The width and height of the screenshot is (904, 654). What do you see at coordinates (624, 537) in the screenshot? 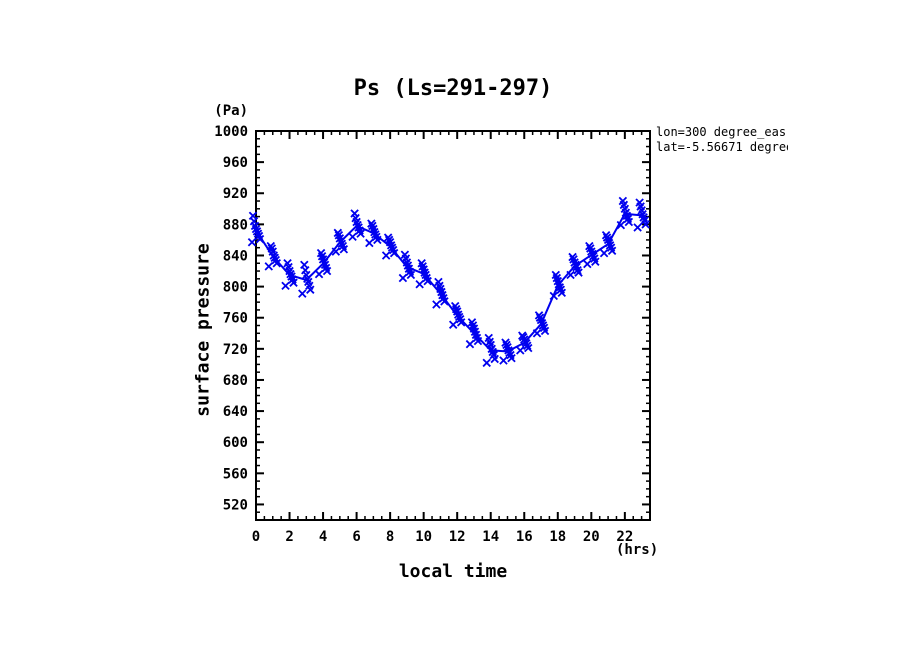
I see `x-tick-label: 22` at bounding box center [624, 537].